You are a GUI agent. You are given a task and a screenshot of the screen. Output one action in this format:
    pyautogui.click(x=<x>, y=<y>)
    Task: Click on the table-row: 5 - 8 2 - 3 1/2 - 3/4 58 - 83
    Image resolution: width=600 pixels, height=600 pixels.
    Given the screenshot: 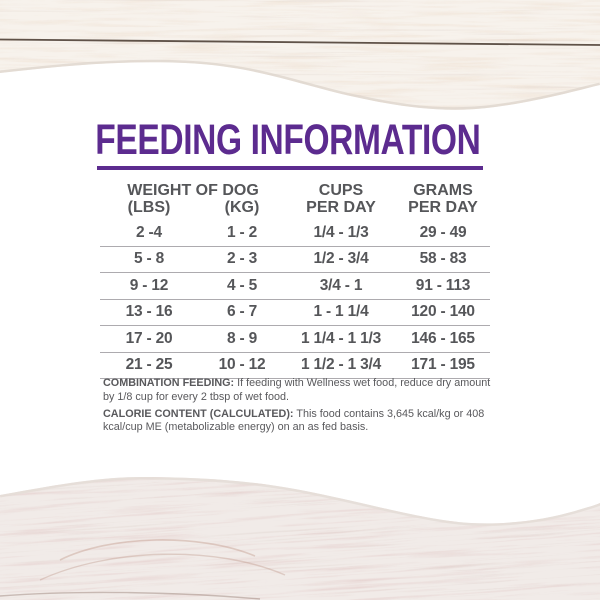 What is the action you would take?
    pyautogui.click(x=295, y=260)
    